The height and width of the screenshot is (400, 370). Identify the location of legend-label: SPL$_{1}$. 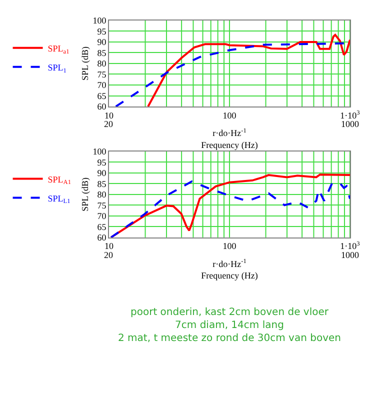
(57, 68).